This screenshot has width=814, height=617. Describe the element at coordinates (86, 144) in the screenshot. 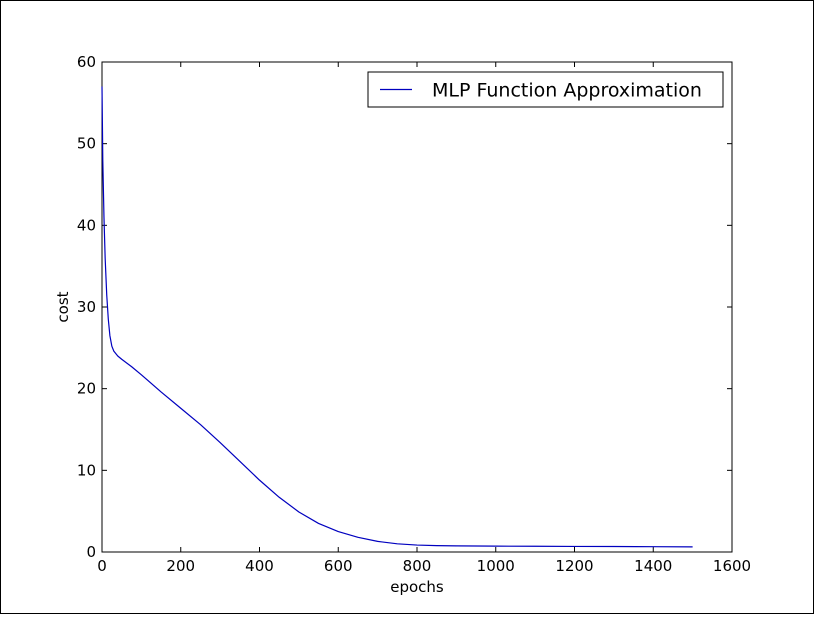

I see `y-tick-label: 50` at that location.